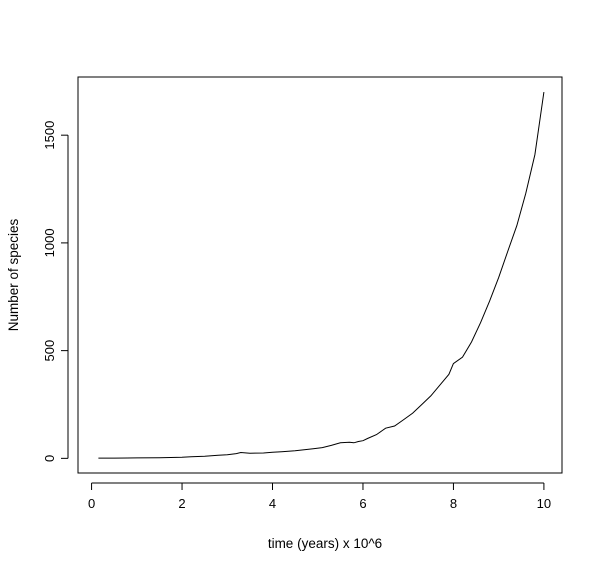  I want to click on y-tick-label: 1000, so click(49, 242).